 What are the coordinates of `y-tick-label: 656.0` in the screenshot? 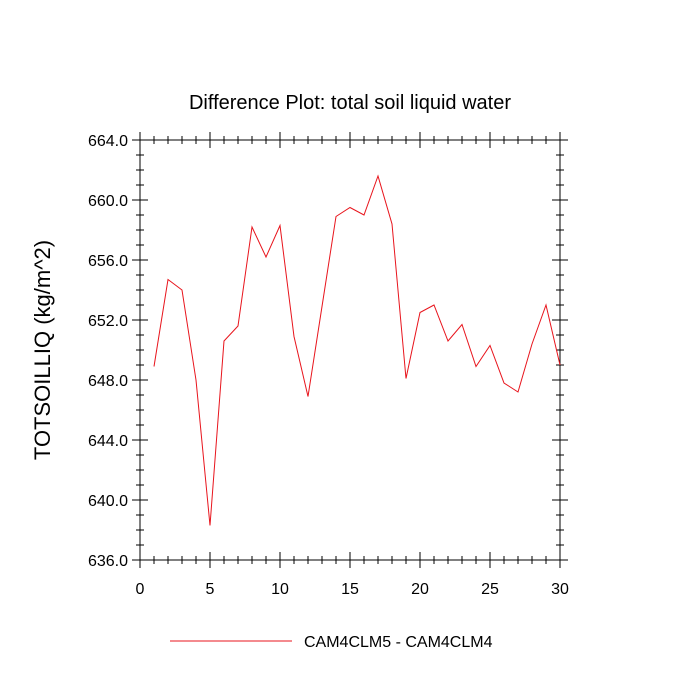 It's located at (108, 261).